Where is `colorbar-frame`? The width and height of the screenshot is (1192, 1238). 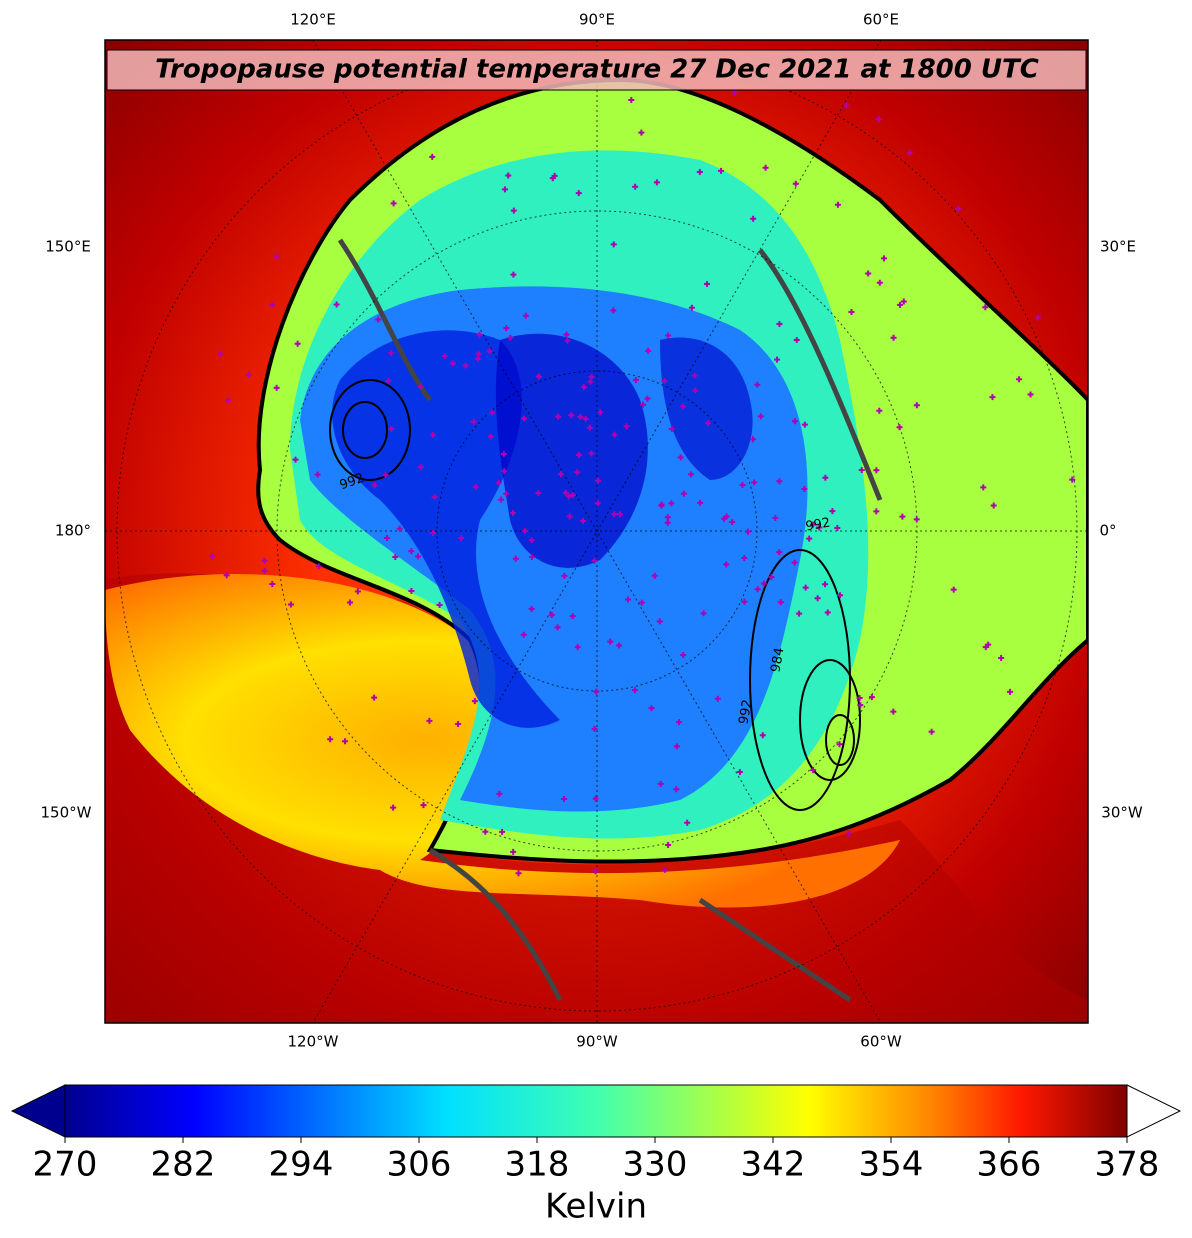
colorbar-frame is located at coordinates (596, 1111).